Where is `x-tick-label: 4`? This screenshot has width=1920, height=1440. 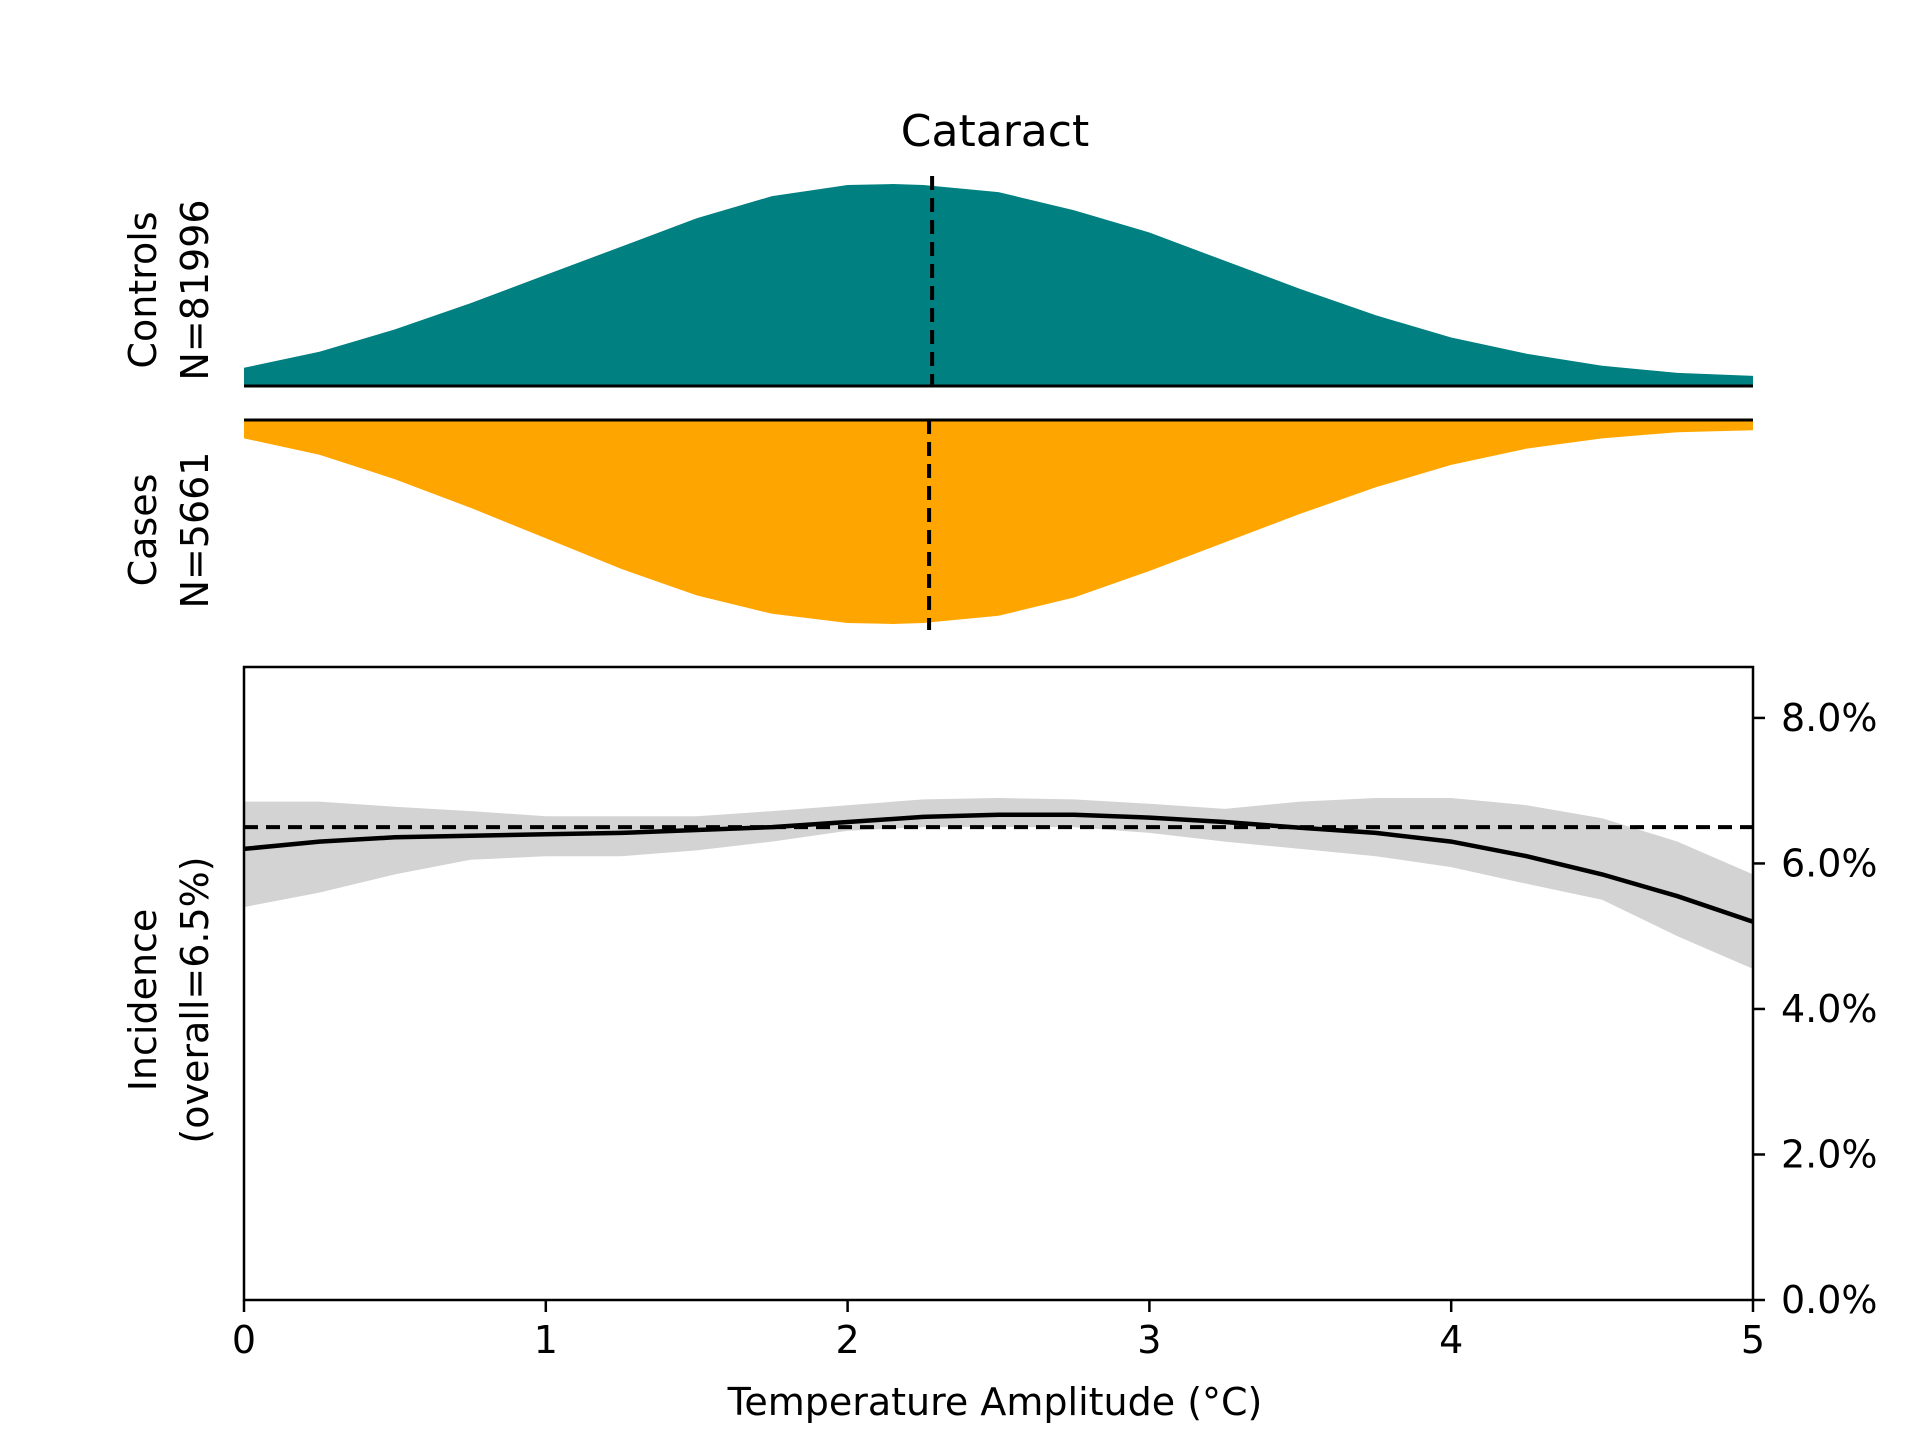 x-tick-label: 4 is located at coordinates (1451, 1340).